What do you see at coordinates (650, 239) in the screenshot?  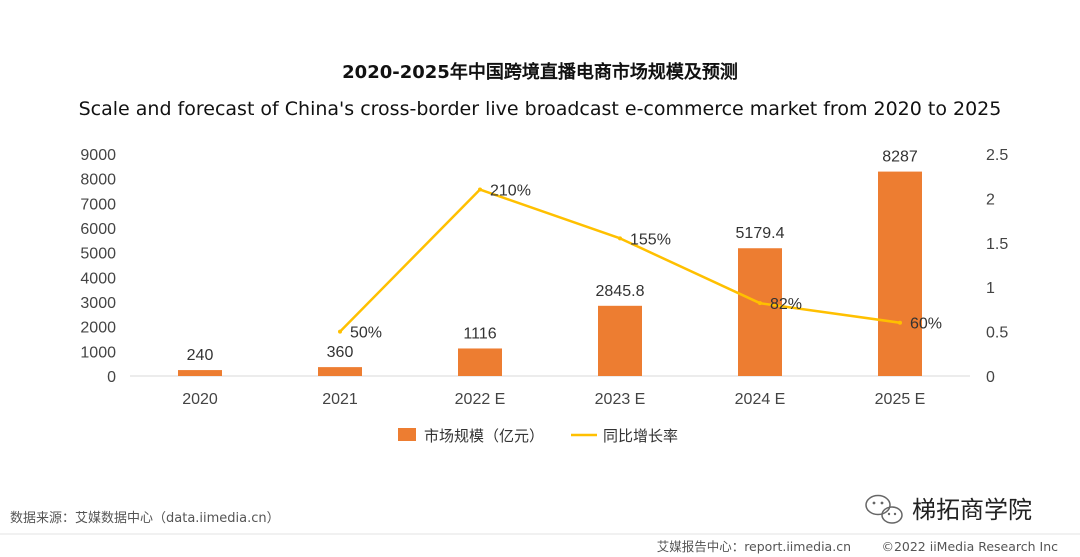 I see `growth-rate-label: 155%` at bounding box center [650, 239].